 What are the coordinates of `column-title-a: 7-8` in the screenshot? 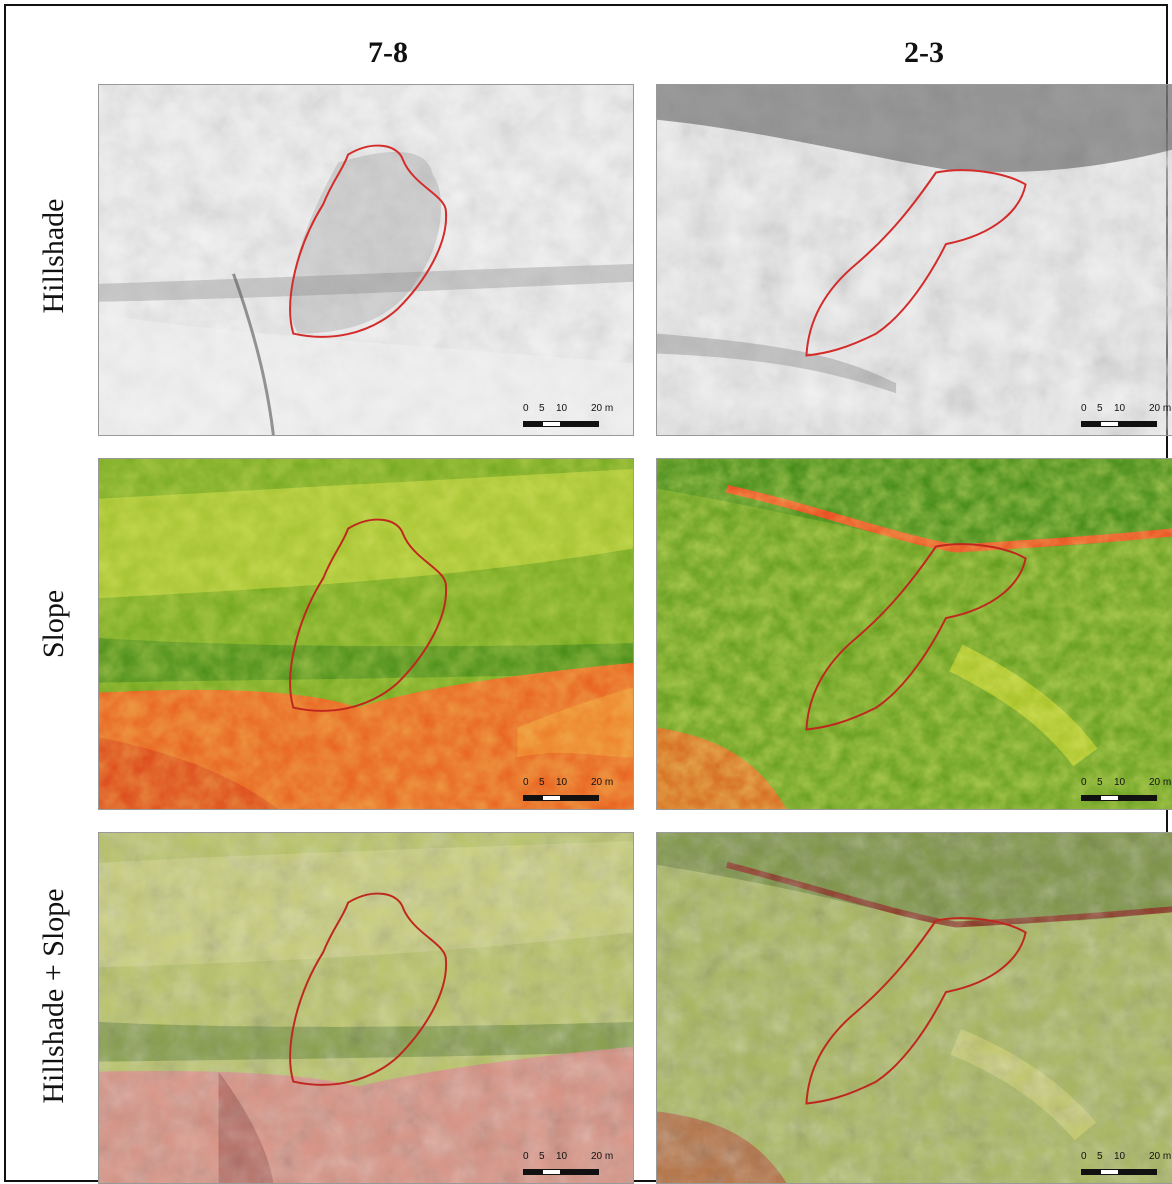 It's located at (388, 52).